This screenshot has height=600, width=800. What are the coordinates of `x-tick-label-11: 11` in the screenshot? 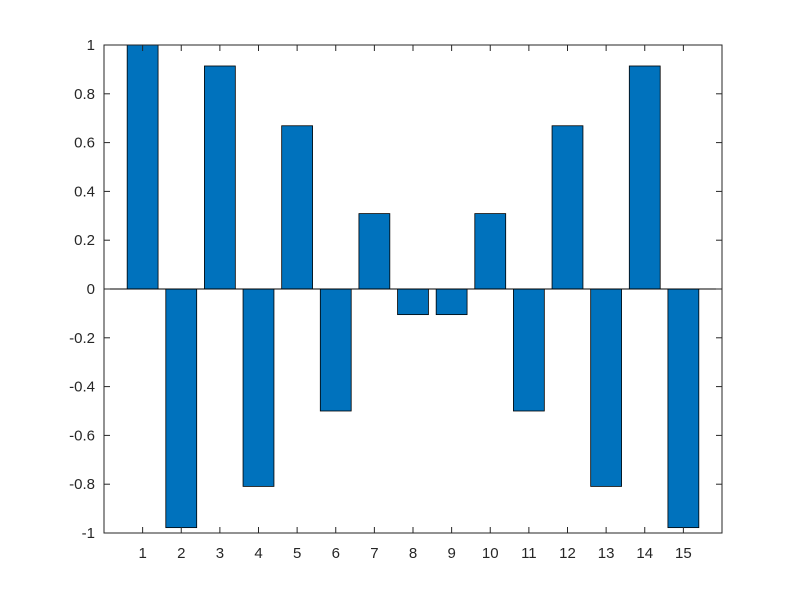 It's located at (529, 553).